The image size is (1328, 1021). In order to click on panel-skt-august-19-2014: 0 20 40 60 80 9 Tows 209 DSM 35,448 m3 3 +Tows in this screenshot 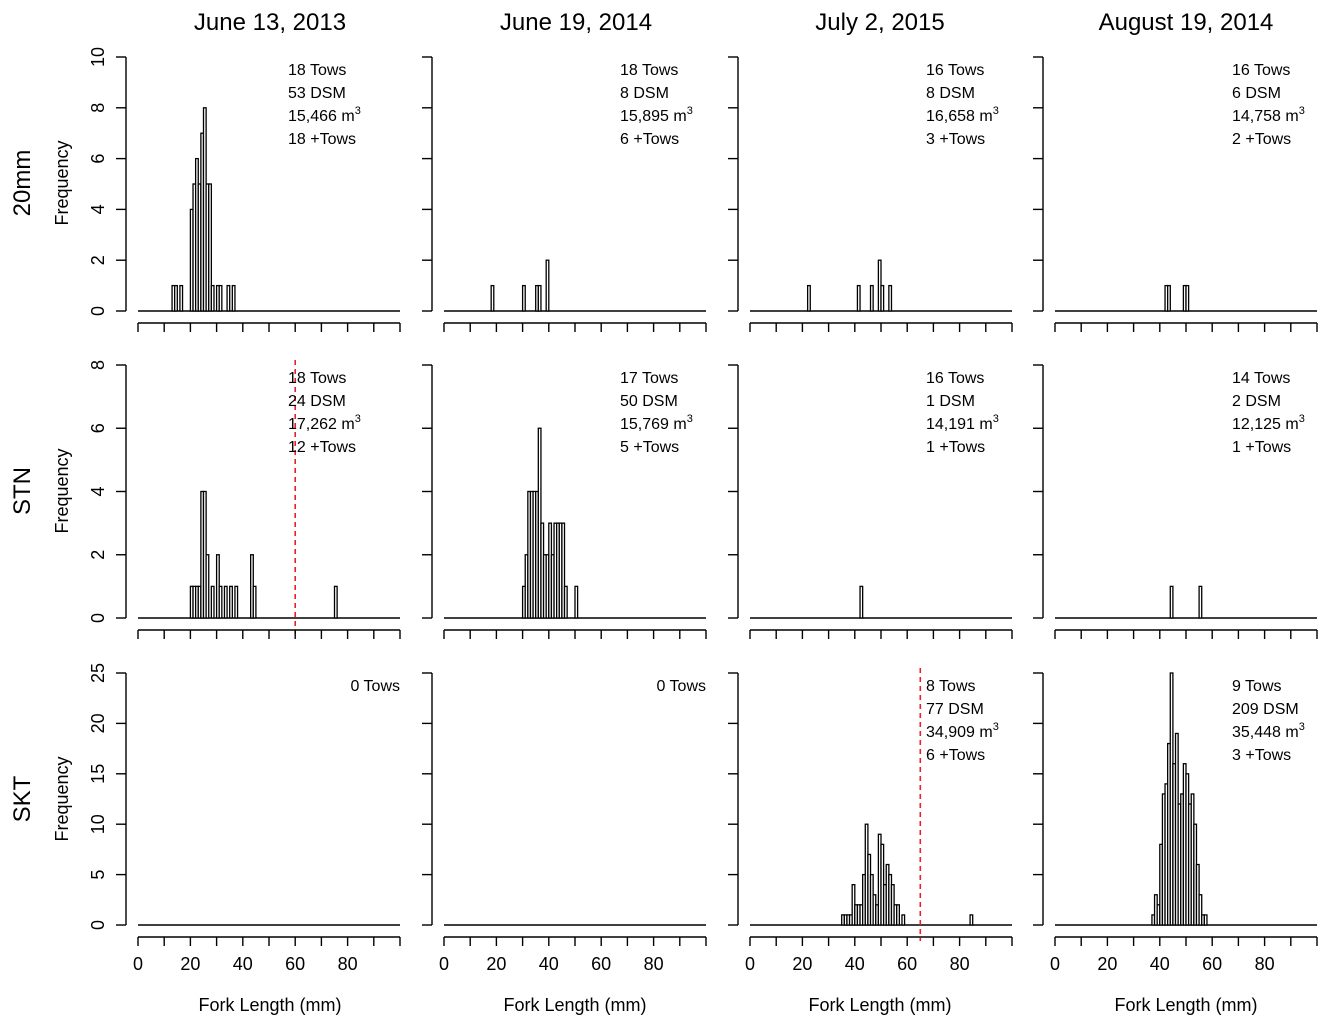, I will do `click(1175, 823)`.